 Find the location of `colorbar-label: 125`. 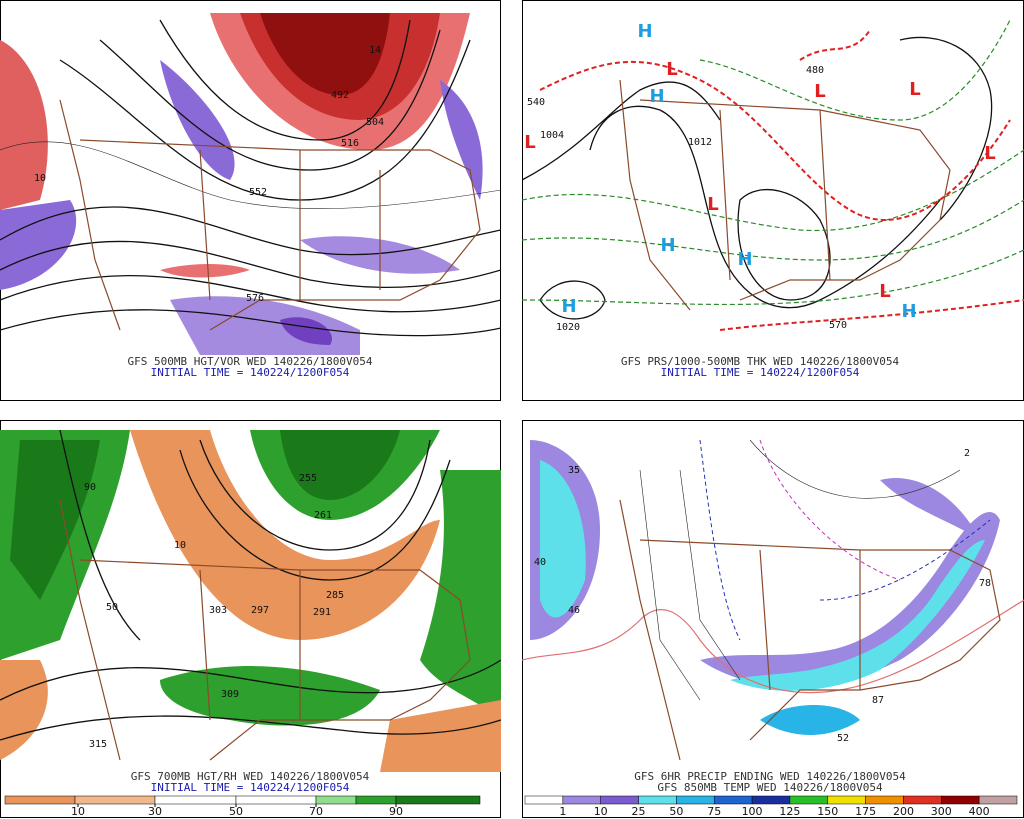

colorbar-label: 125 is located at coordinates (789, 811).